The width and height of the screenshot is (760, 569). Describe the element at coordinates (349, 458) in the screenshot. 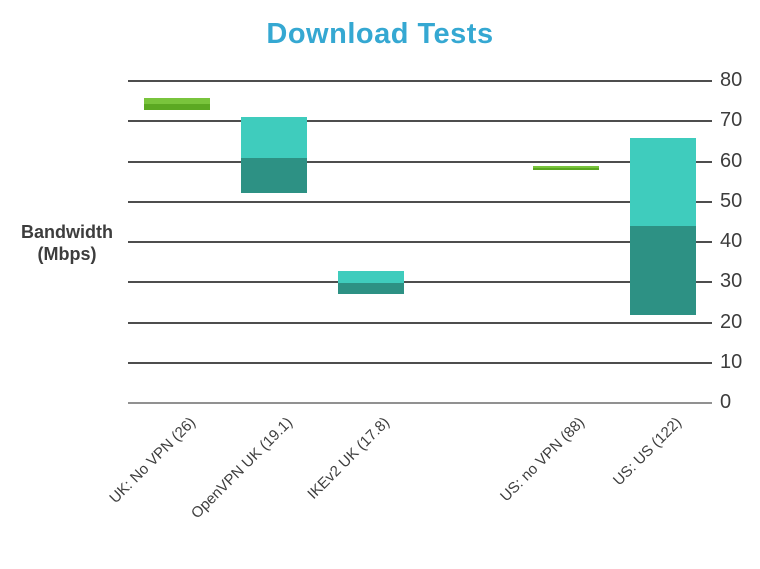

I see `x-axis-label: IKEv2 UK (17.8)` at that location.